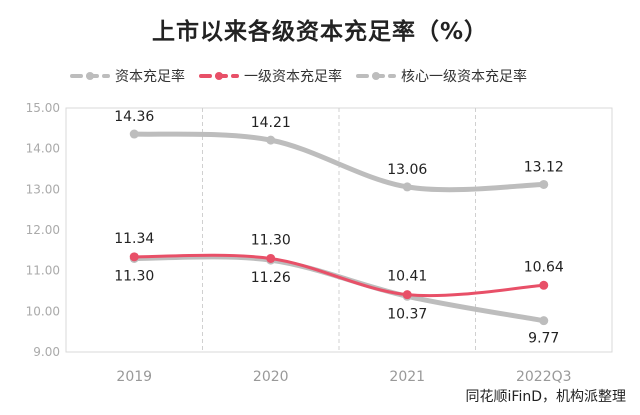 This screenshot has width=640, height=415. Describe the element at coordinates (544, 377) in the screenshot. I see `x-tick-label: 2022Q3` at that location.